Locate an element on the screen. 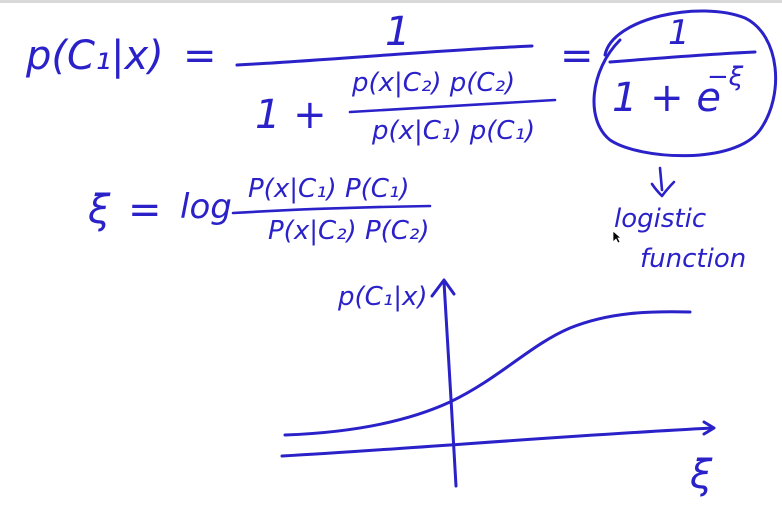 This screenshot has height=510, width=782. highlight-circle is located at coordinates (685, 83).